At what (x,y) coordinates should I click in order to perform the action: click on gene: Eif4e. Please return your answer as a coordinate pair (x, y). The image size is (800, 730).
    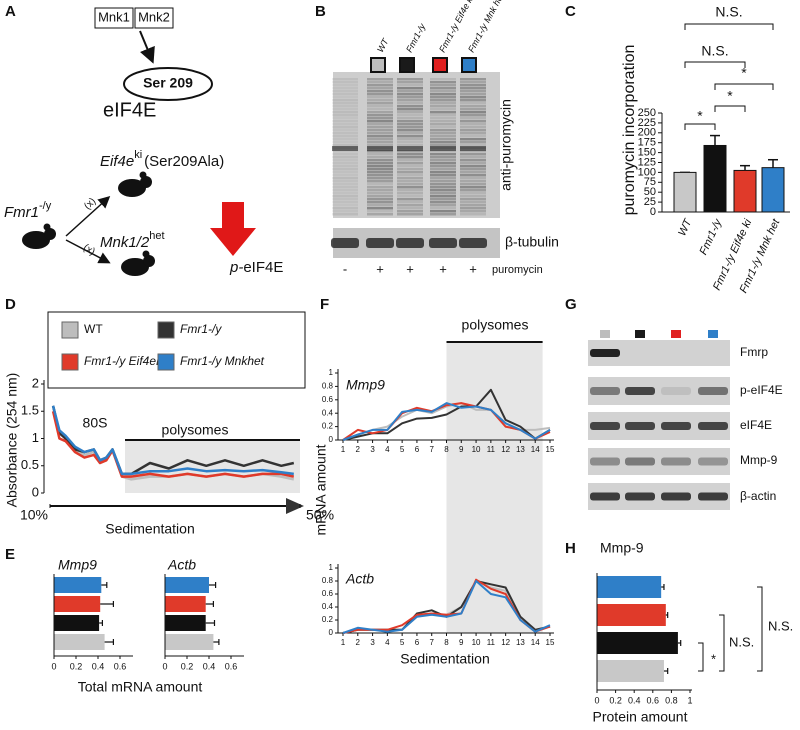
    Looking at the image, I should click on (117, 161).